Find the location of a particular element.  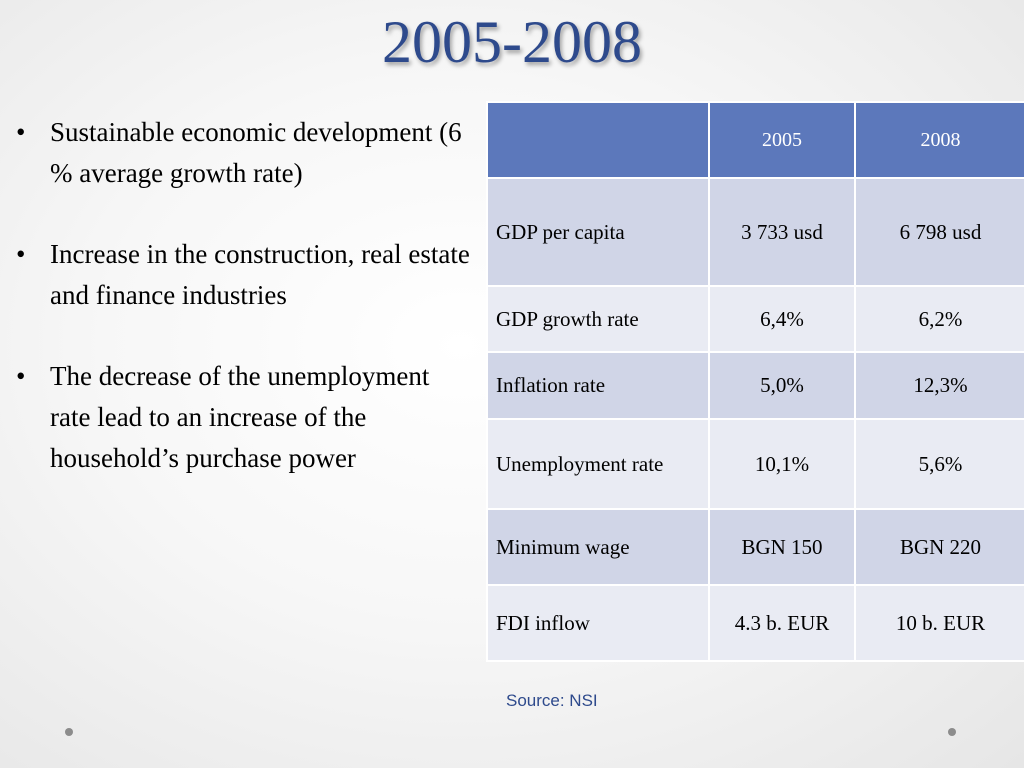

right-corner-dot is located at coordinates (952, 732).